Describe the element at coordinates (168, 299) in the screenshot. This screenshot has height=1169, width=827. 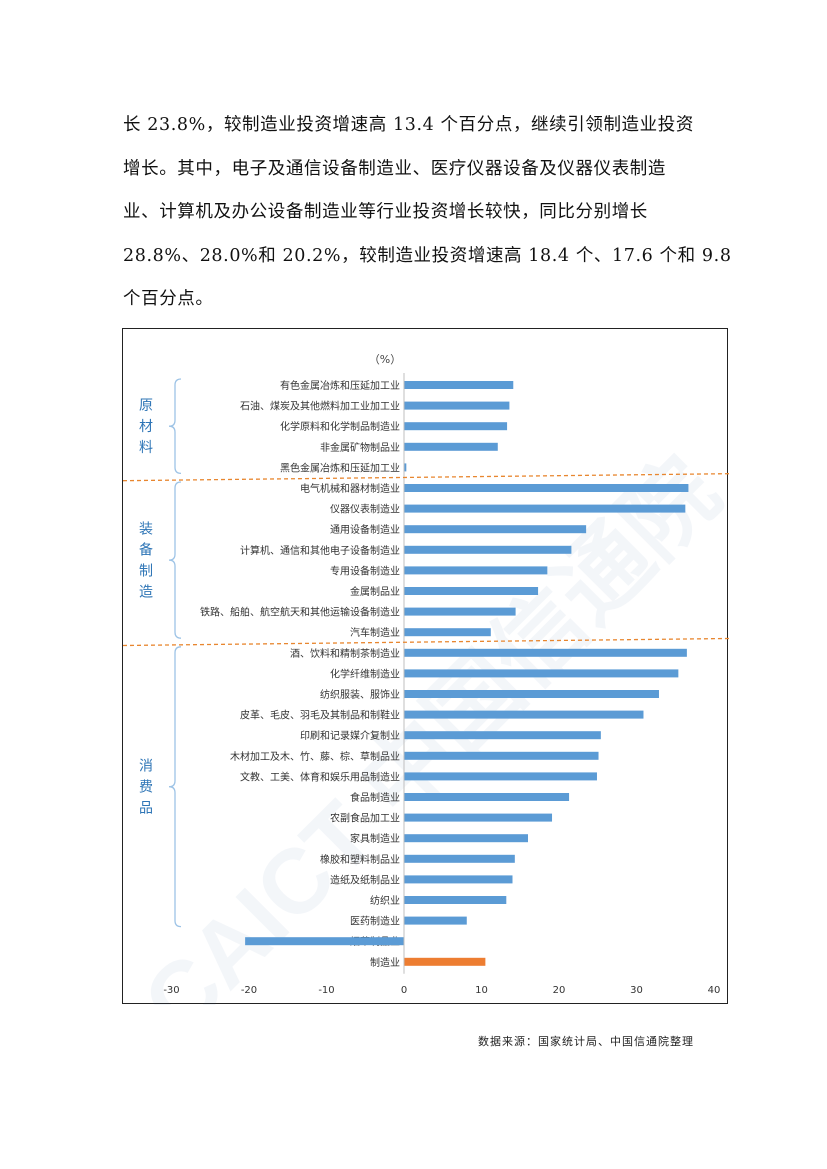
I see `paragraph-line: 个百分点。` at that location.